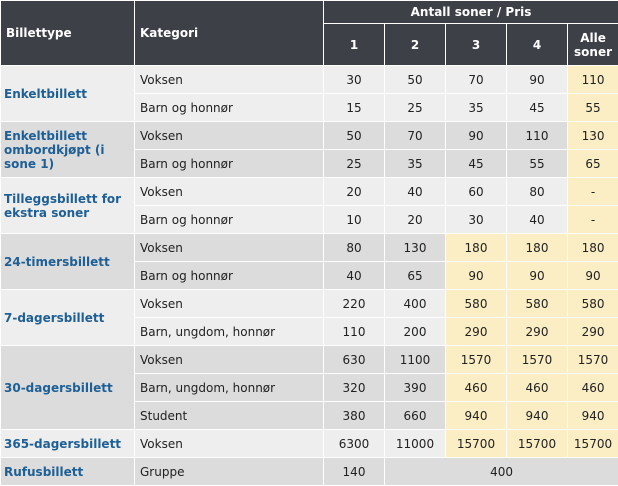 This screenshot has width=618, height=486. I want to click on price-zone-1: 40, so click(354, 275).